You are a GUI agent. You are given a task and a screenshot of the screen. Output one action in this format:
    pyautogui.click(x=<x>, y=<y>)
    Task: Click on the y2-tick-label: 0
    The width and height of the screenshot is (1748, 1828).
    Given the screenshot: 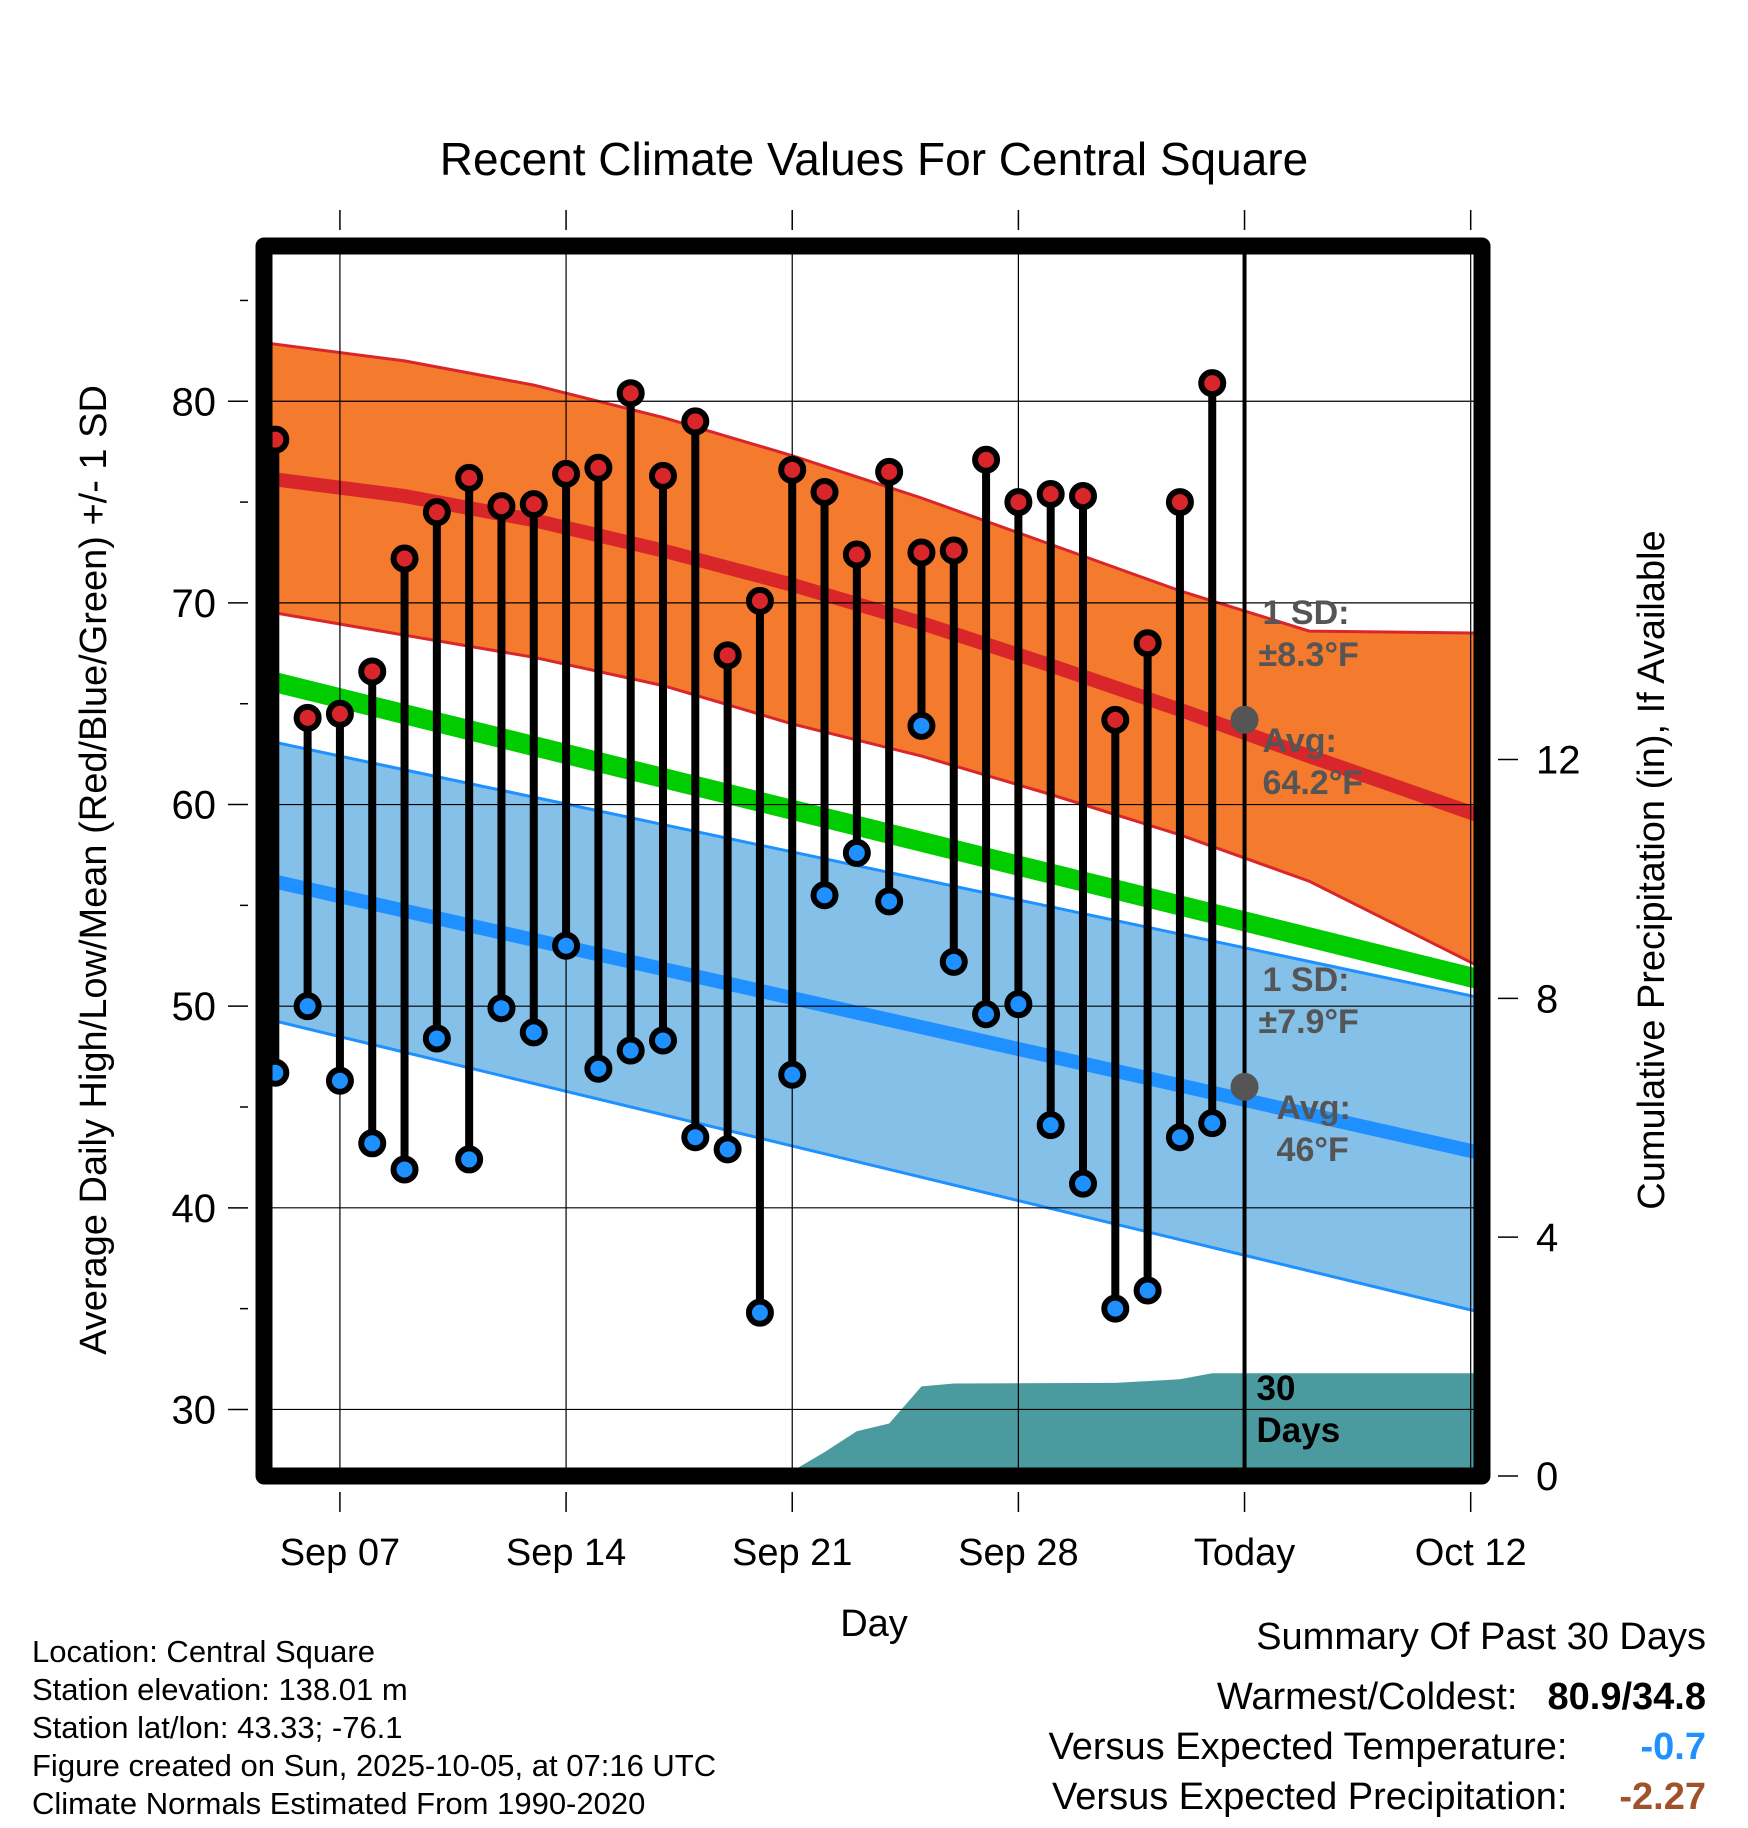 What is the action you would take?
    pyautogui.click(x=1547, y=1477)
    